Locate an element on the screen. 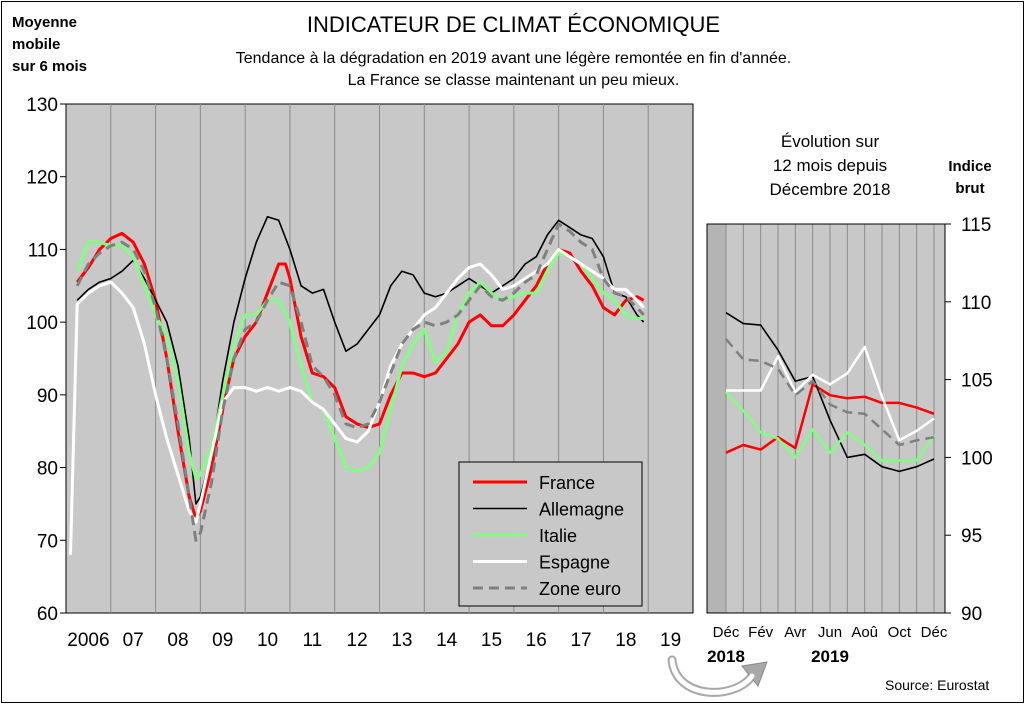 This screenshot has height=706, width=1027. legend-label-france: France is located at coordinates (567, 483).